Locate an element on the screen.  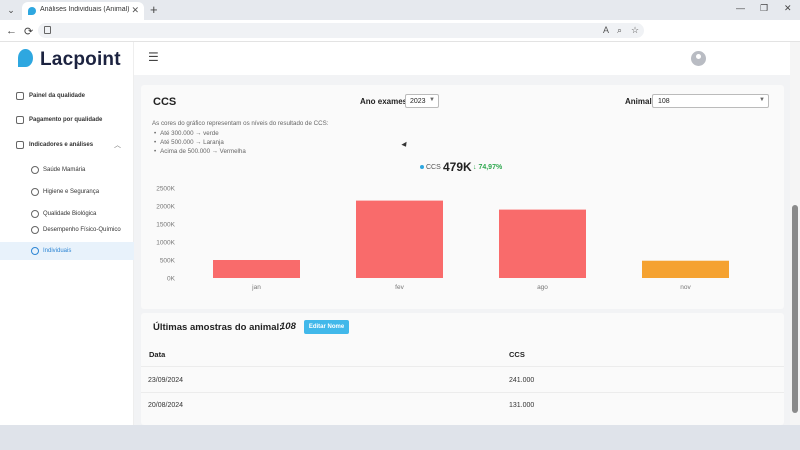
sidebar-item-pagamento: Pagamento por qualidade is located at coordinates (67, 120).